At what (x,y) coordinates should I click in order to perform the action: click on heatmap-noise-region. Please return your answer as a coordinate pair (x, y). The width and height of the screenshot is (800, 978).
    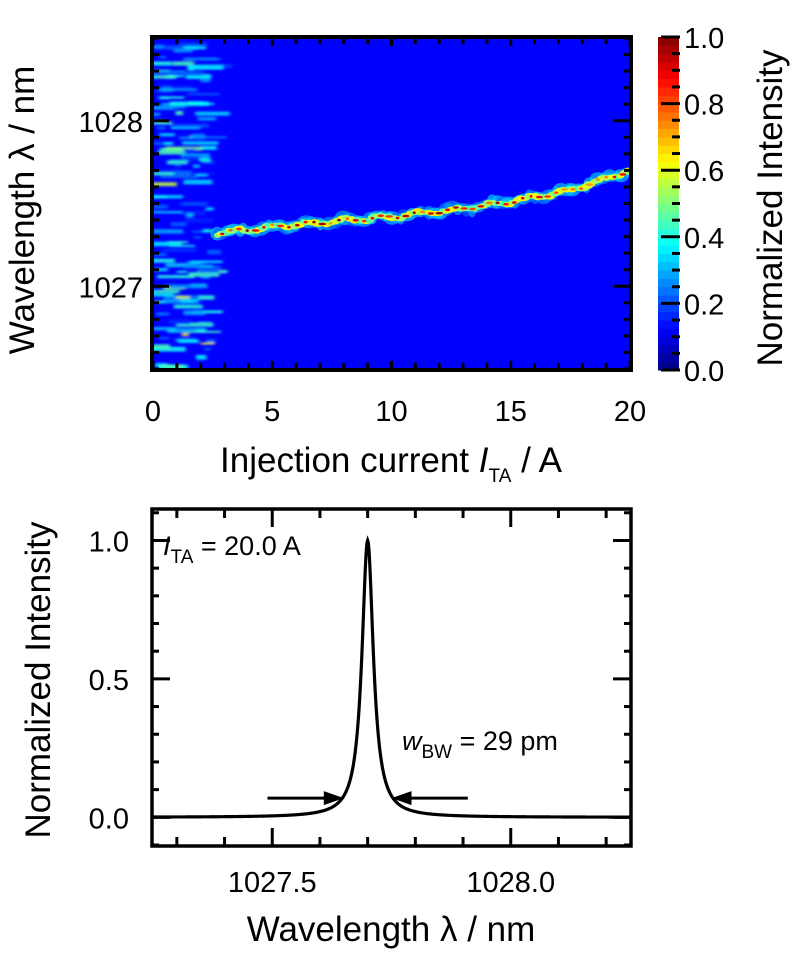
    Looking at the image, I should click on (193, 205).